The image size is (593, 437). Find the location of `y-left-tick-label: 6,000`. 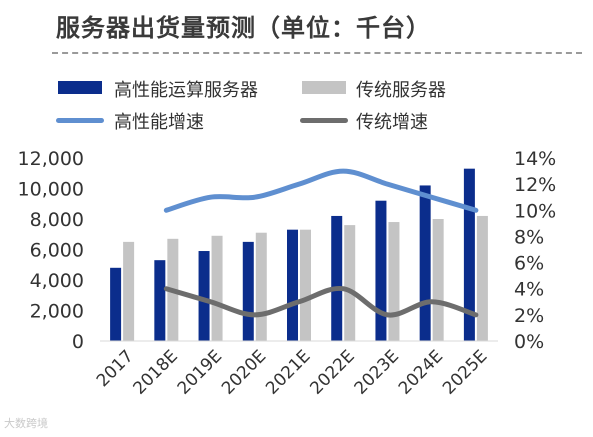

y-left-tick-label: 6,000 is located at coordinates (57, 251).